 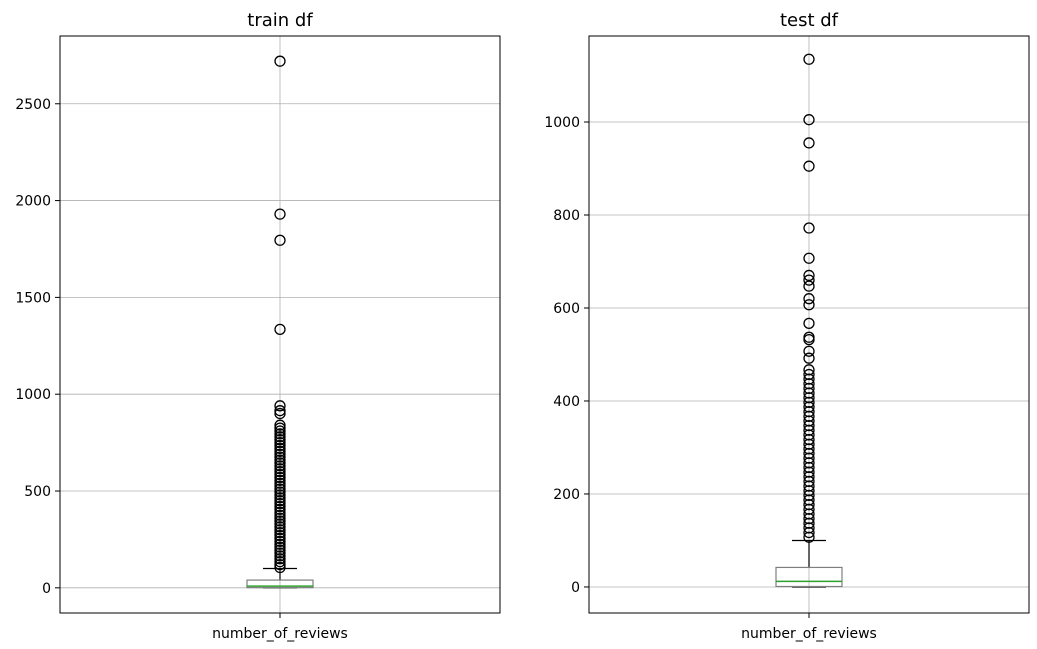 What do you see at coordinates (566, 495) in the screenshot?
I see `y-tick-label: 200` at bounding box center [566, 495].